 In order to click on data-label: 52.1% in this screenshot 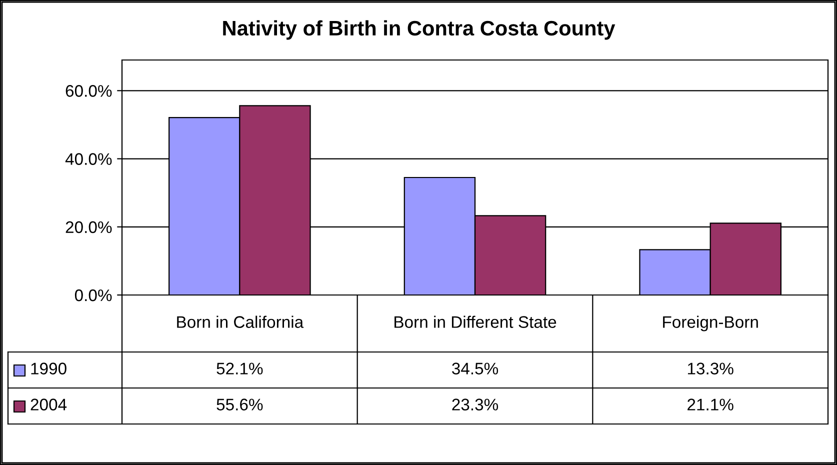, I will do `click(239, 368)`.